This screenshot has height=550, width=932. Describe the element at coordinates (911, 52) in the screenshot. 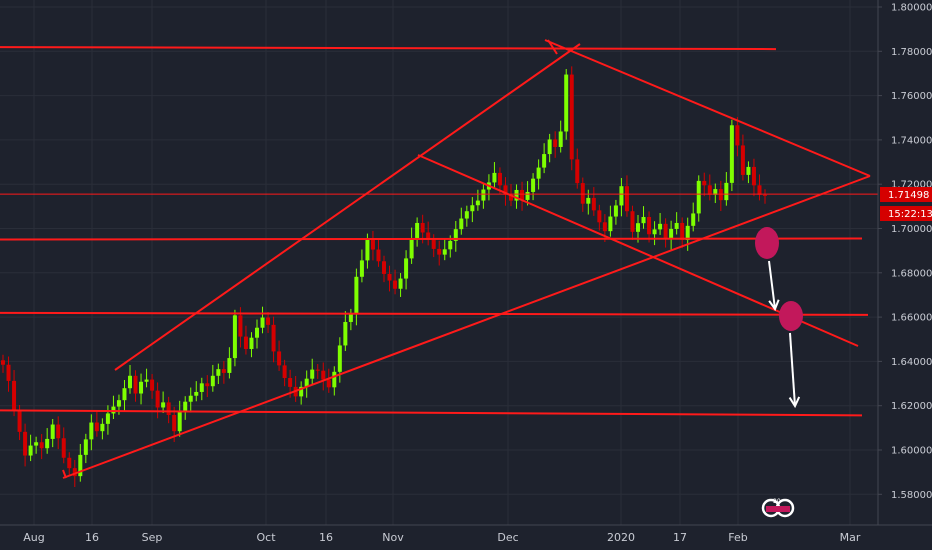

I see `price-tick-label: 1.78000` at that location.